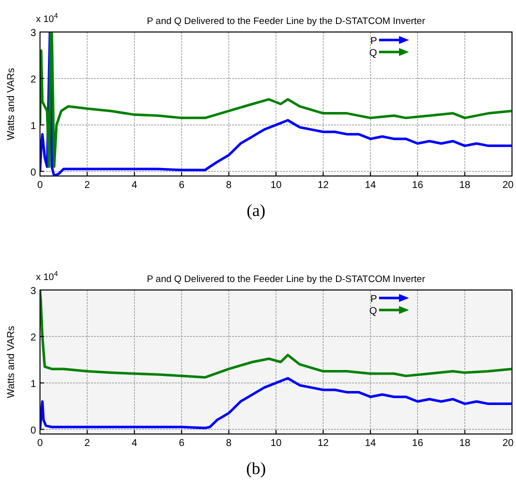  I want to click on line-series, so click(276, 404).